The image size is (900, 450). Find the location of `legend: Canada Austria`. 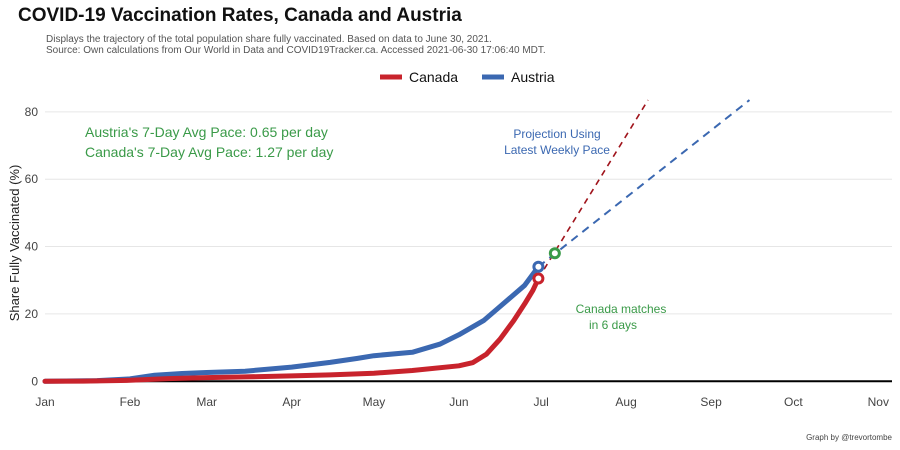

legend: Canada Austria is located at coordinates (467, 77).